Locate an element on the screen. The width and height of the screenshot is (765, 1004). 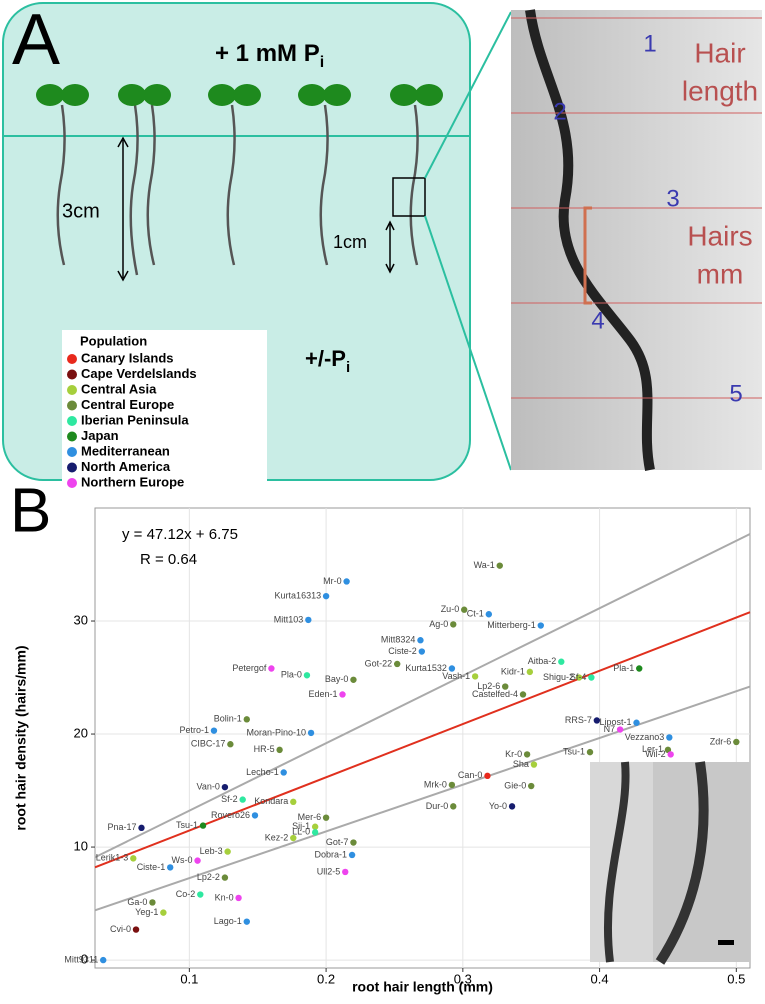
x-tick-label: 0.1 is located at coordinates (189, 978).